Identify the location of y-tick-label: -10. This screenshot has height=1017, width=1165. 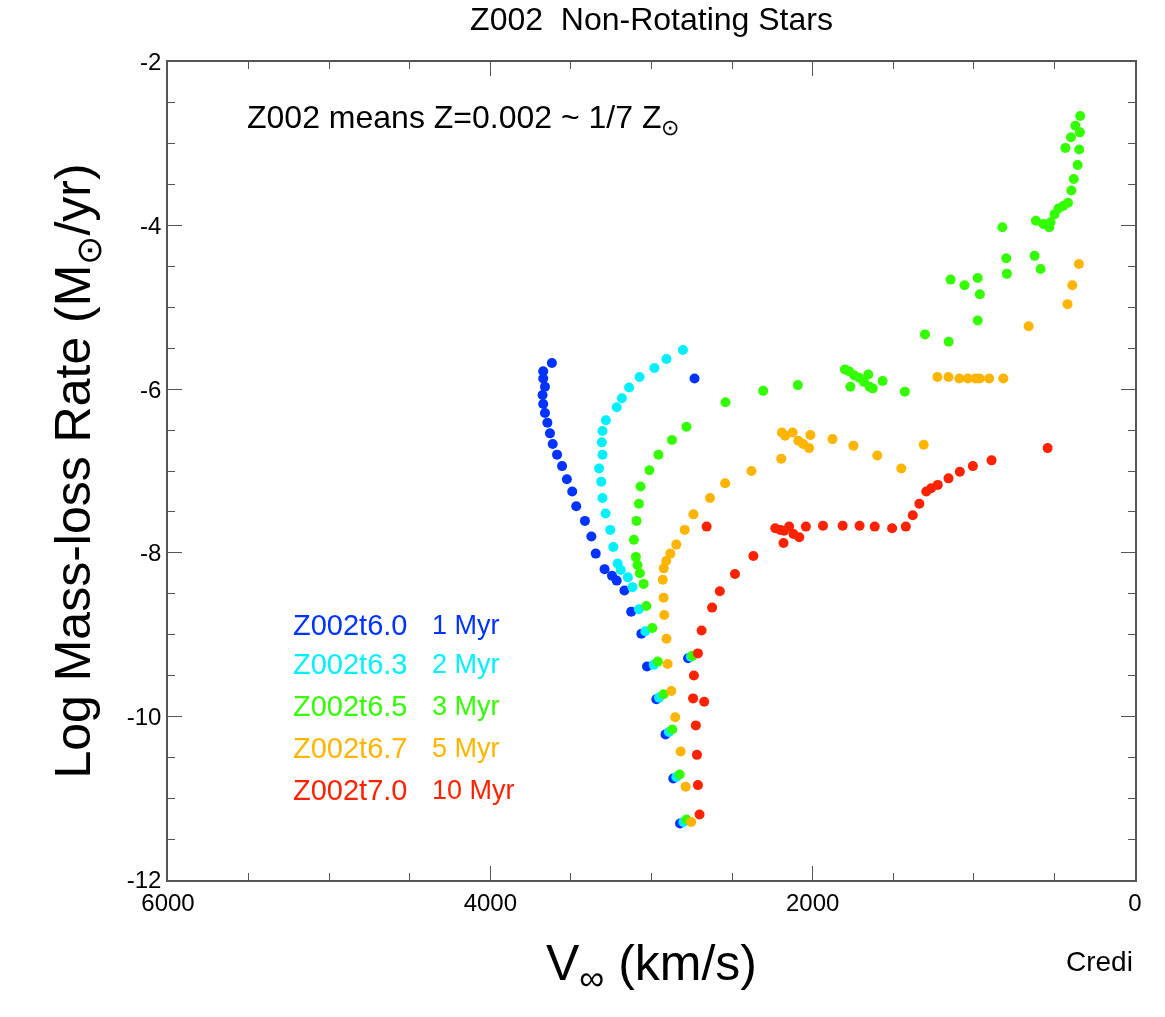
(144, 716).